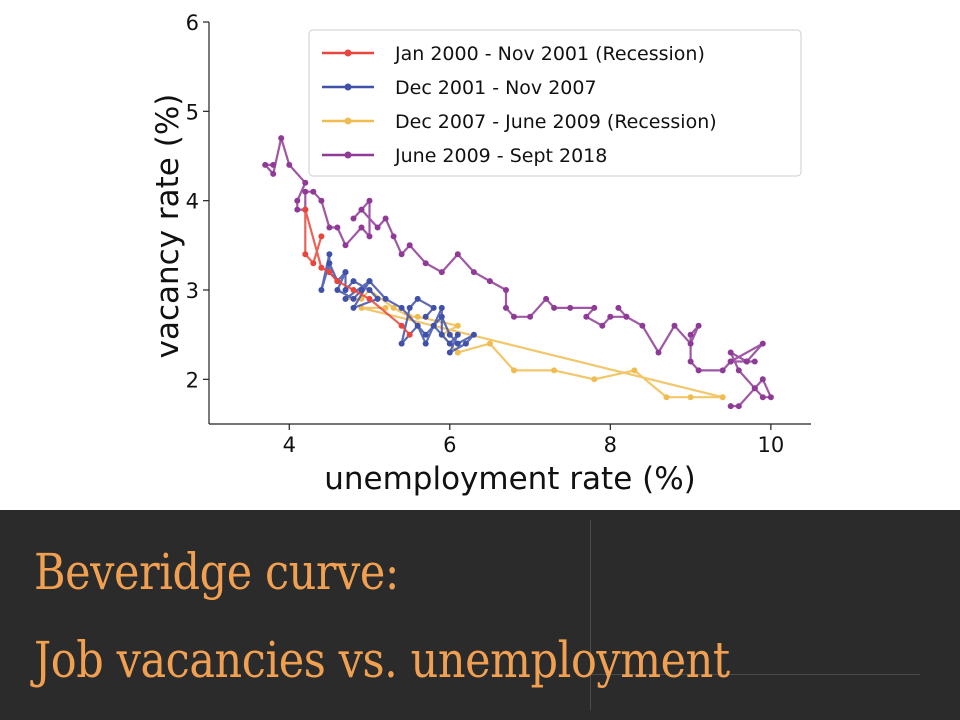  I want to click on legend-entry: June 2009 - Sept 2018, so click(464, 156).